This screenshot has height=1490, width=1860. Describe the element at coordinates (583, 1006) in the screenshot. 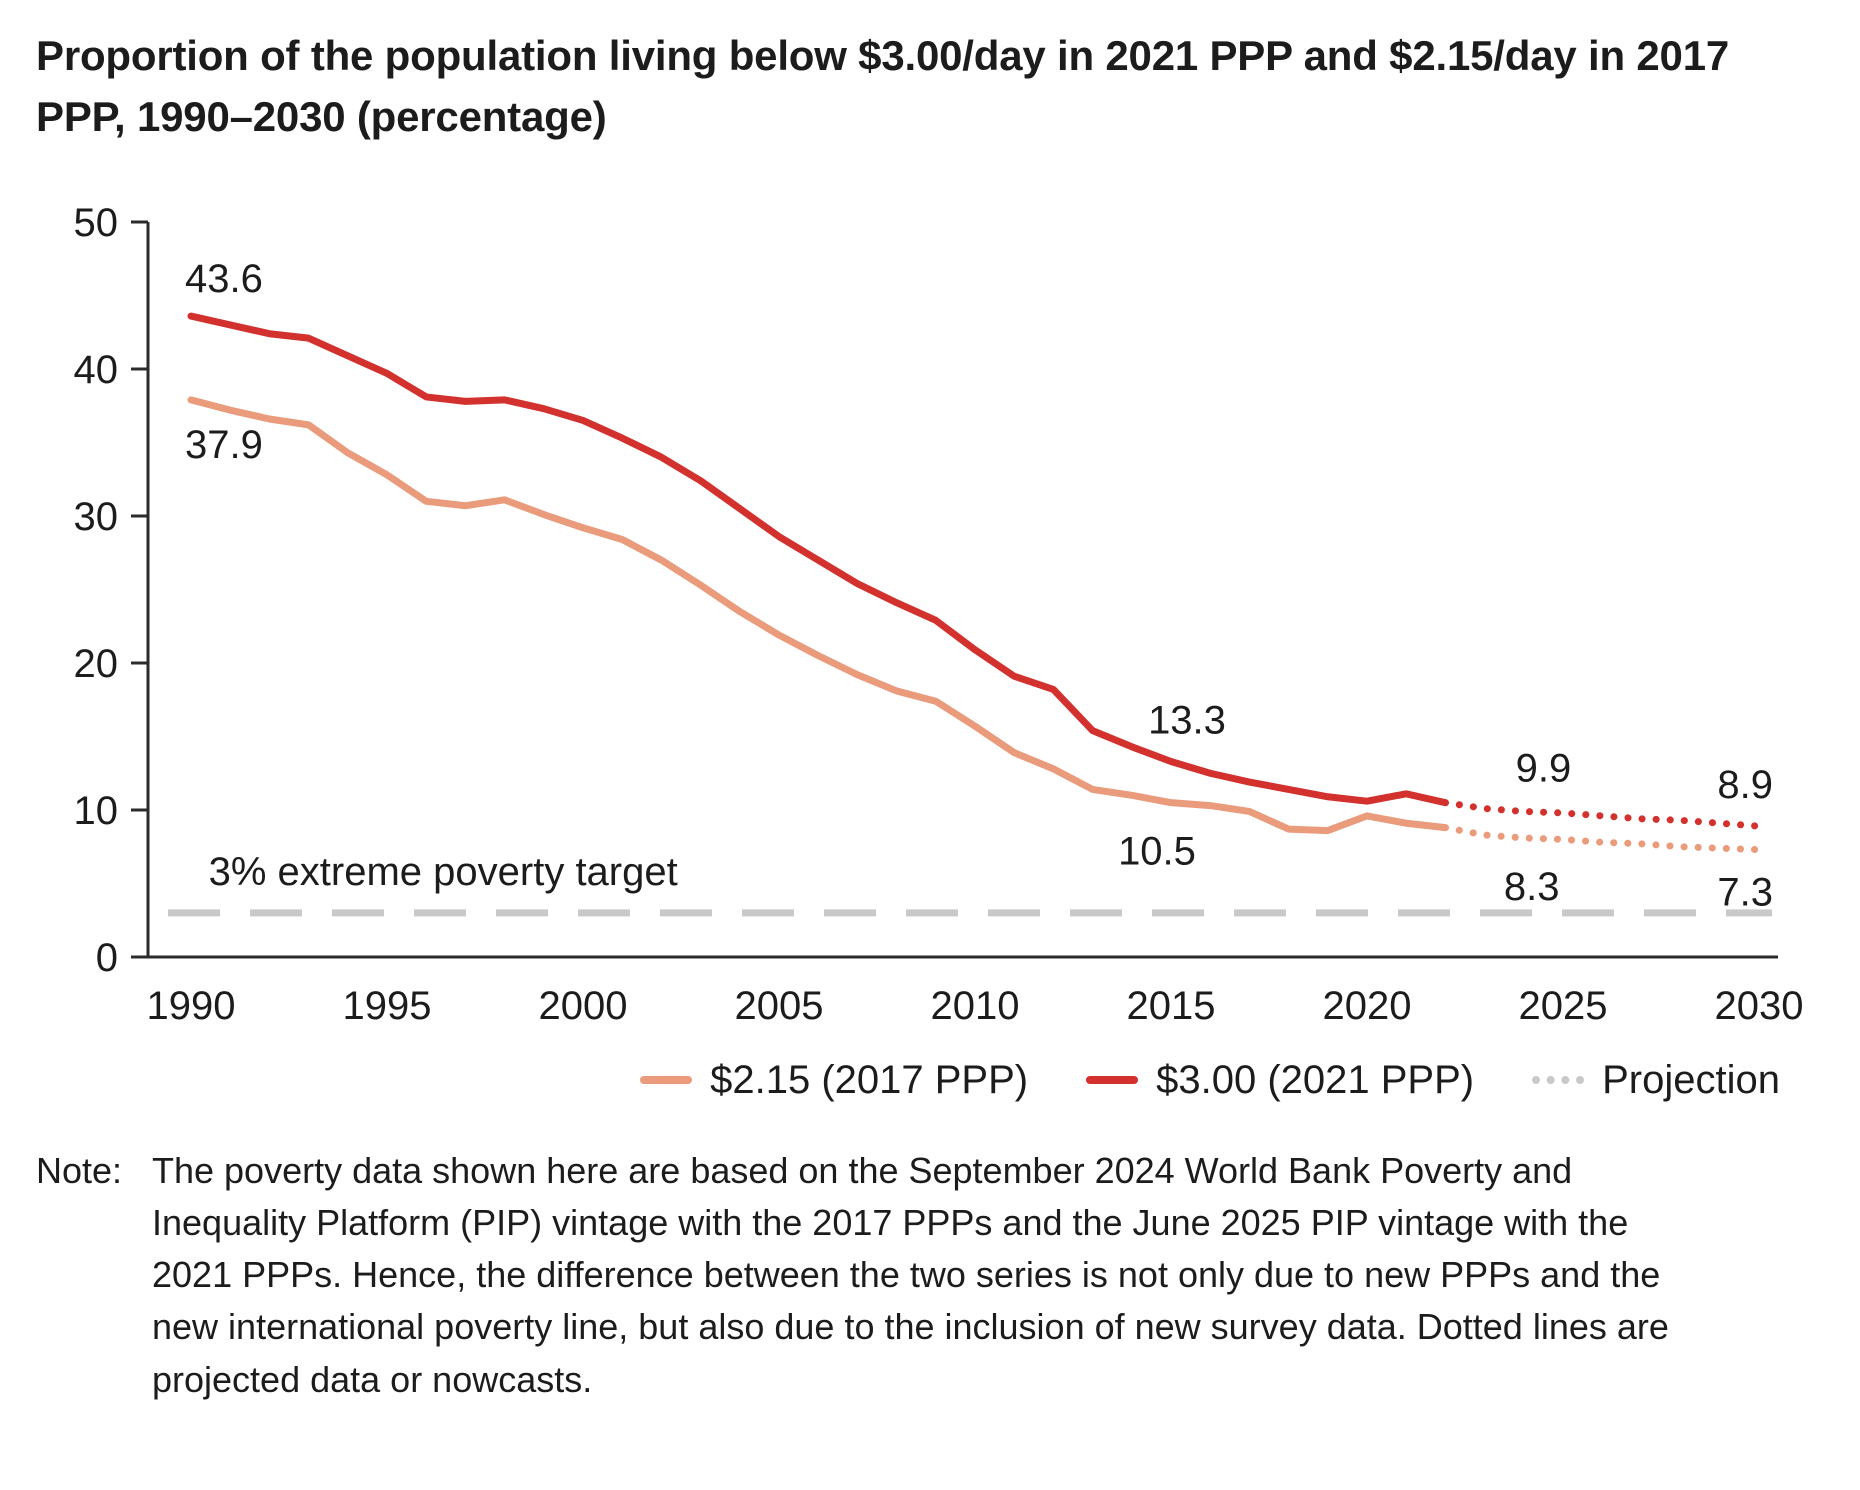

I see `x-tick-label: 2000` at that location.